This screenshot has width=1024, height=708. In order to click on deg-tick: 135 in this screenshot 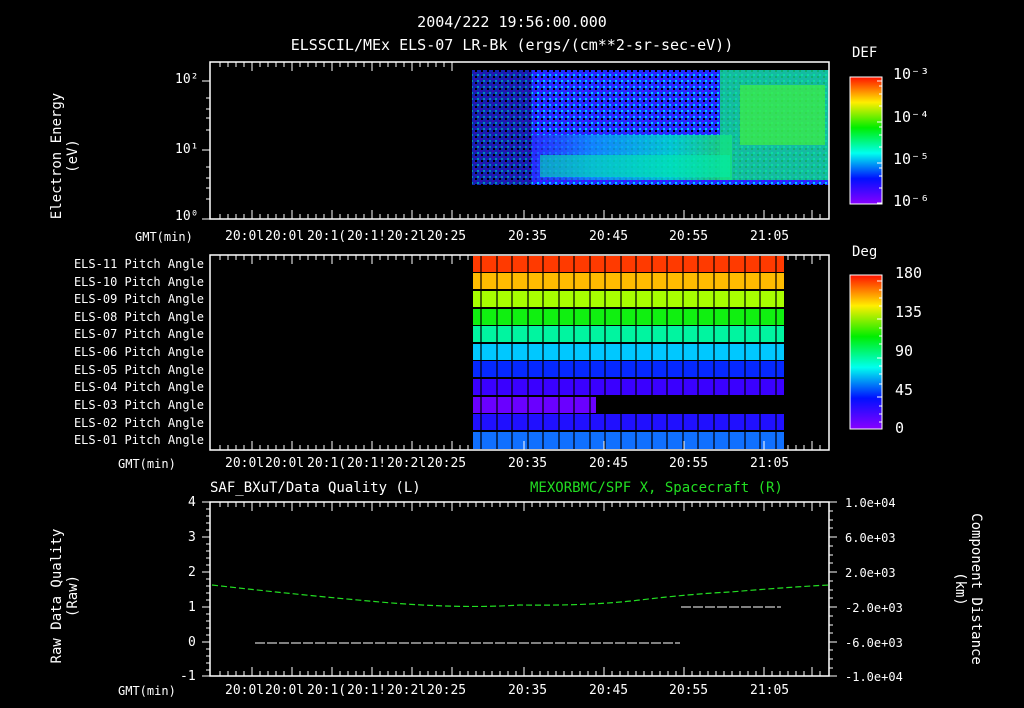, I will do `click(909, 312)`.